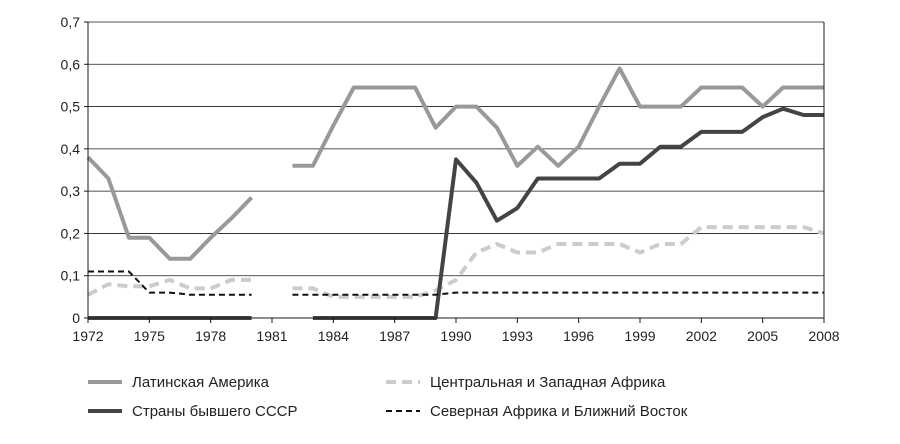 This screenshot has height=444, width=900. What do you see at coordinates (71, 191) in the screenshot?
I see `y-tick-label: 0,3` at bounding box center [71, 191].